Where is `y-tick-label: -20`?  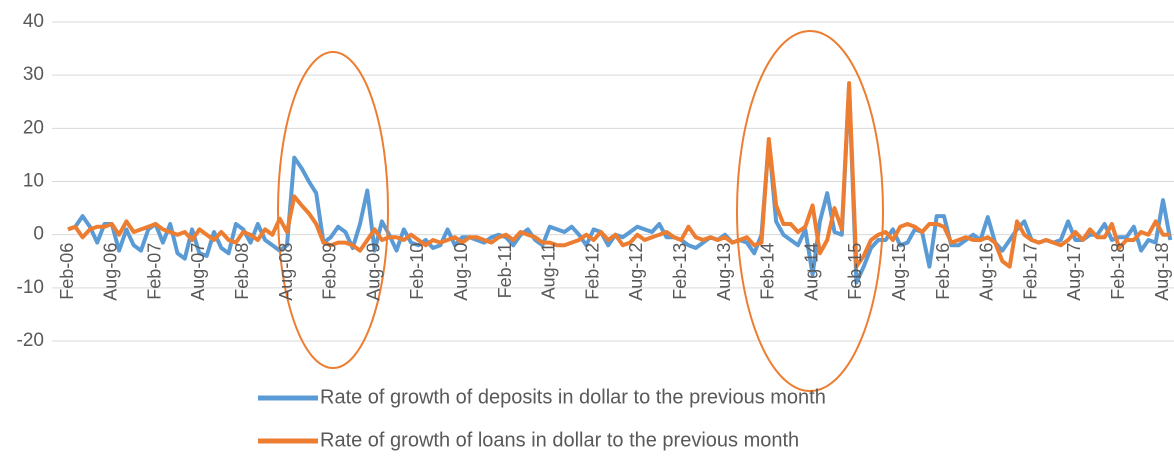
y-tick-label: -20 is located at coordinates (30, 340).